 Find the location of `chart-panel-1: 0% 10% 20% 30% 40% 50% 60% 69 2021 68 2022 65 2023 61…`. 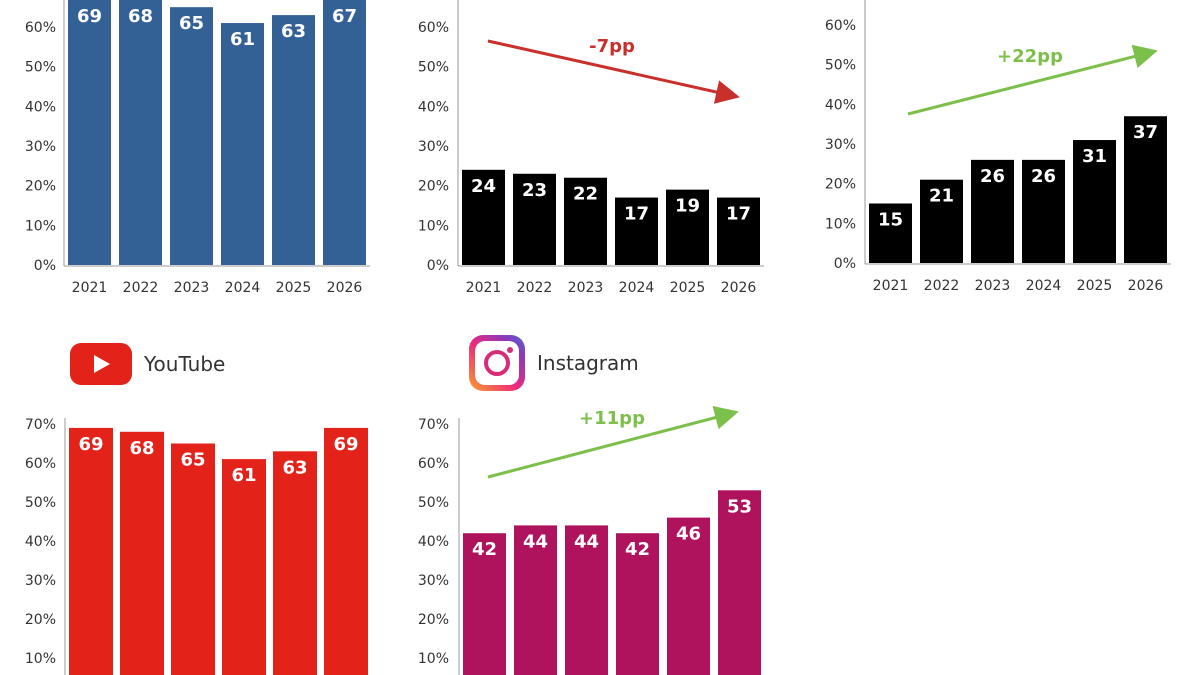

chart-panel-1: 0% 10% 20% 30% 40% 50% 60% 69 2021 68 2022 65 2023 61… is located at coordinates (197, 148).